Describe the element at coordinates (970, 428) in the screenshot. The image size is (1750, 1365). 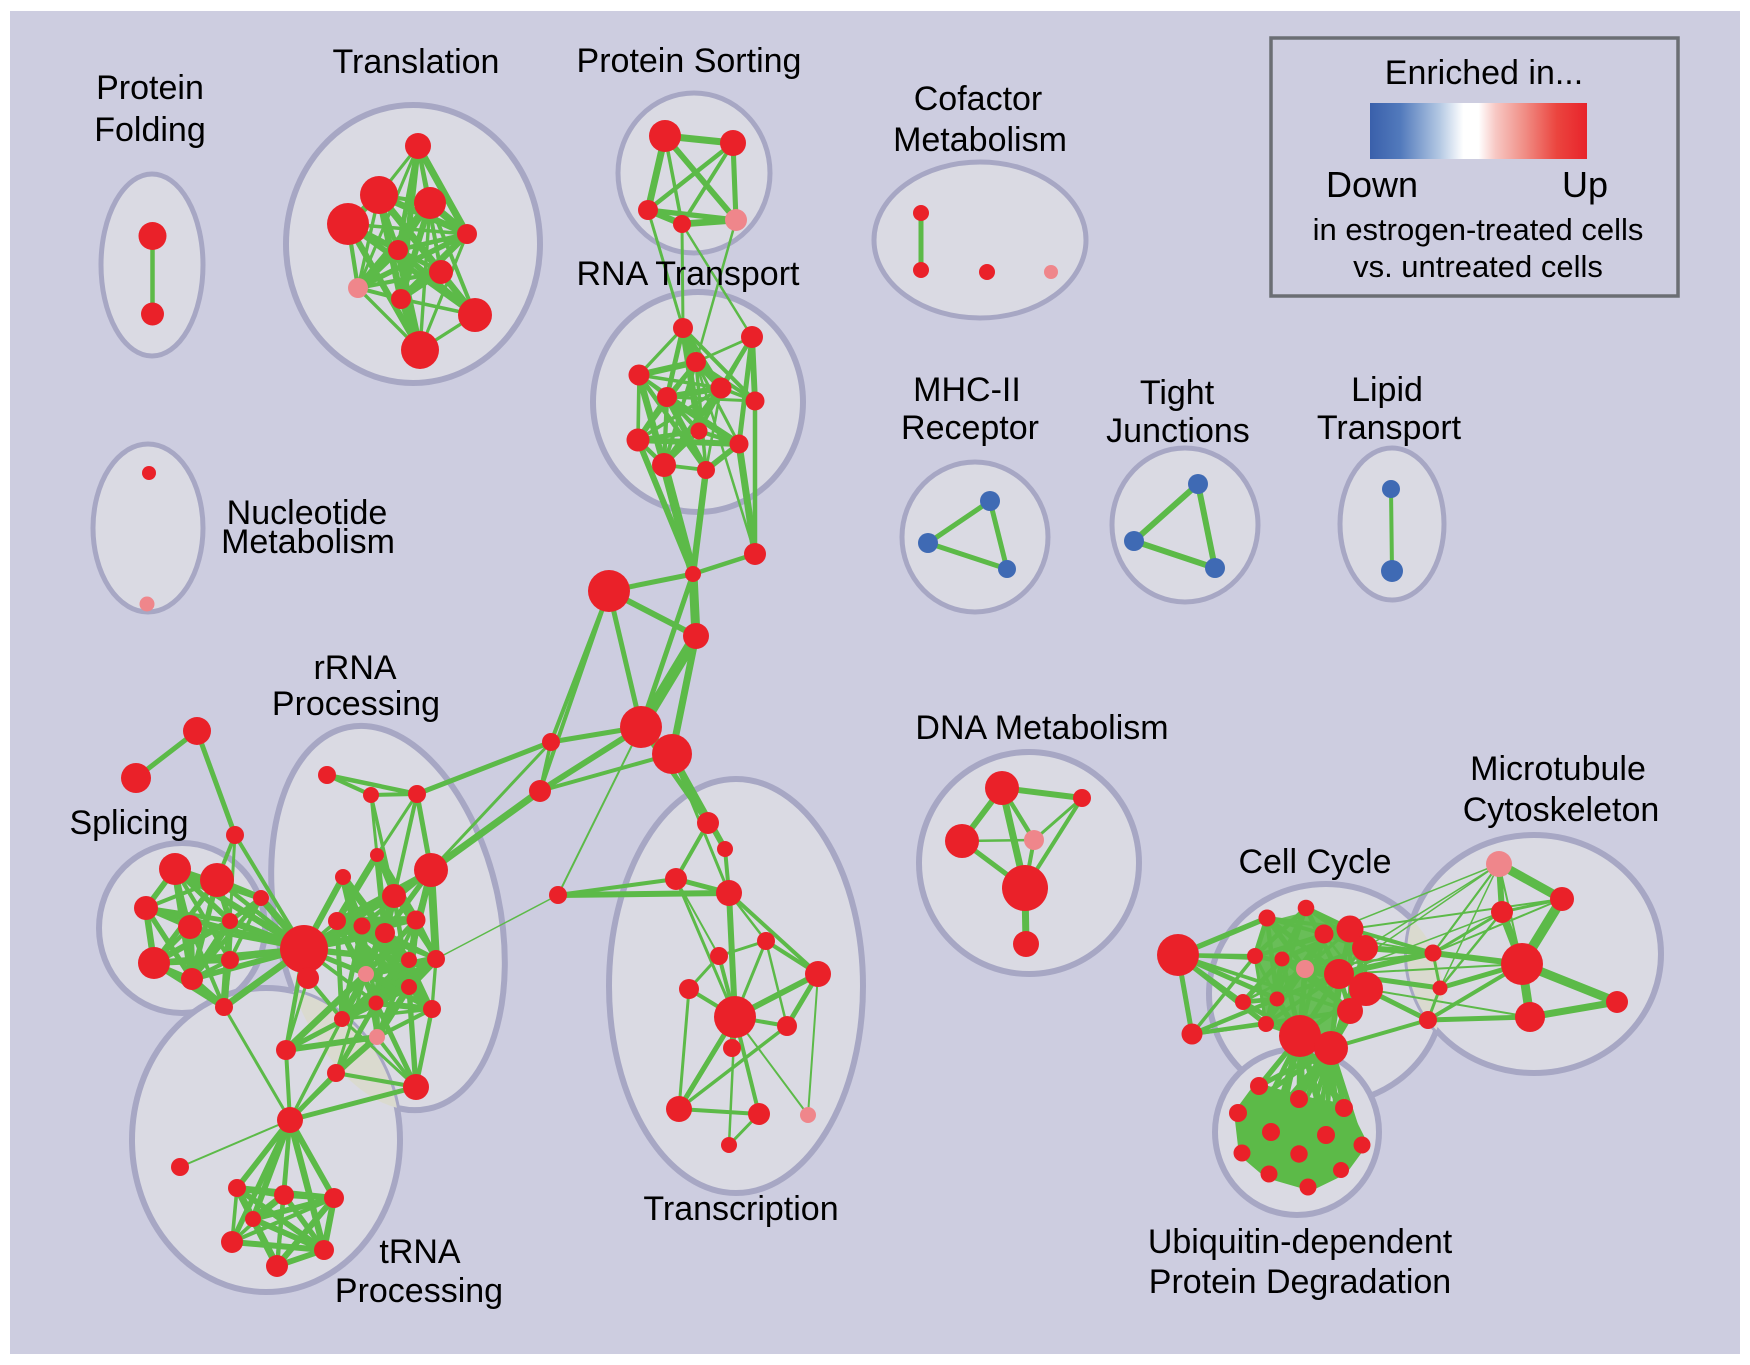
I see `svg-text: Receptor` at that location.